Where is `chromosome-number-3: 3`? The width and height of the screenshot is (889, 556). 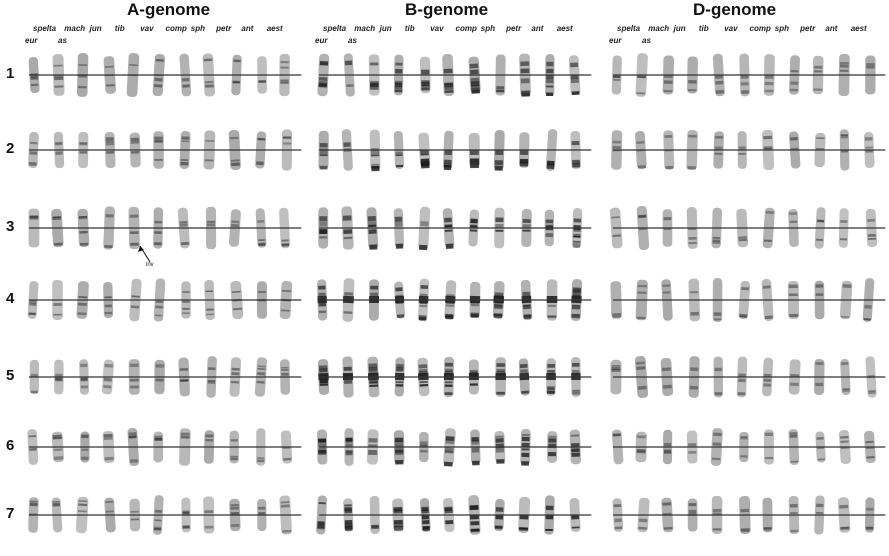
chromosome-number-3: 3 is located at coordinates (10, 226).